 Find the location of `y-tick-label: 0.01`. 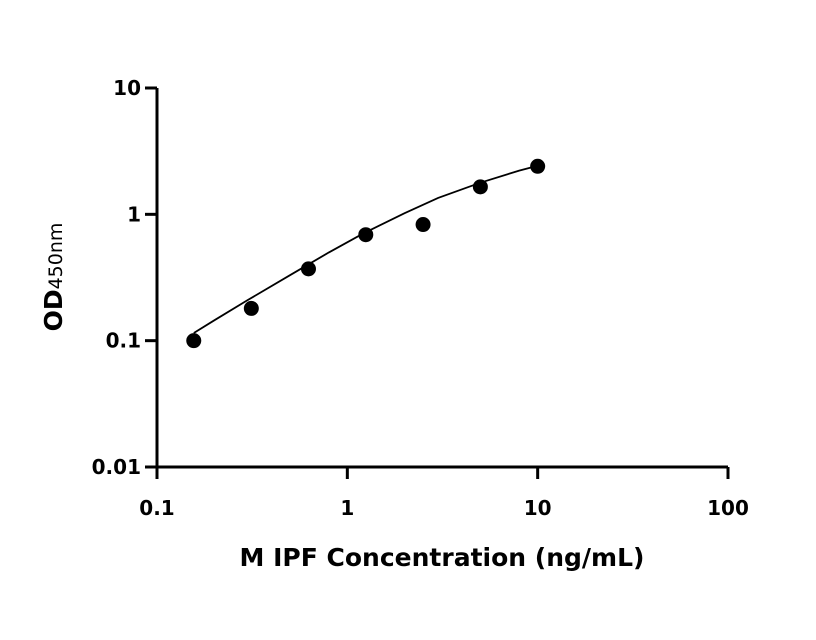

y-tick-label: 0.01 is located at coordinates (116, 467).